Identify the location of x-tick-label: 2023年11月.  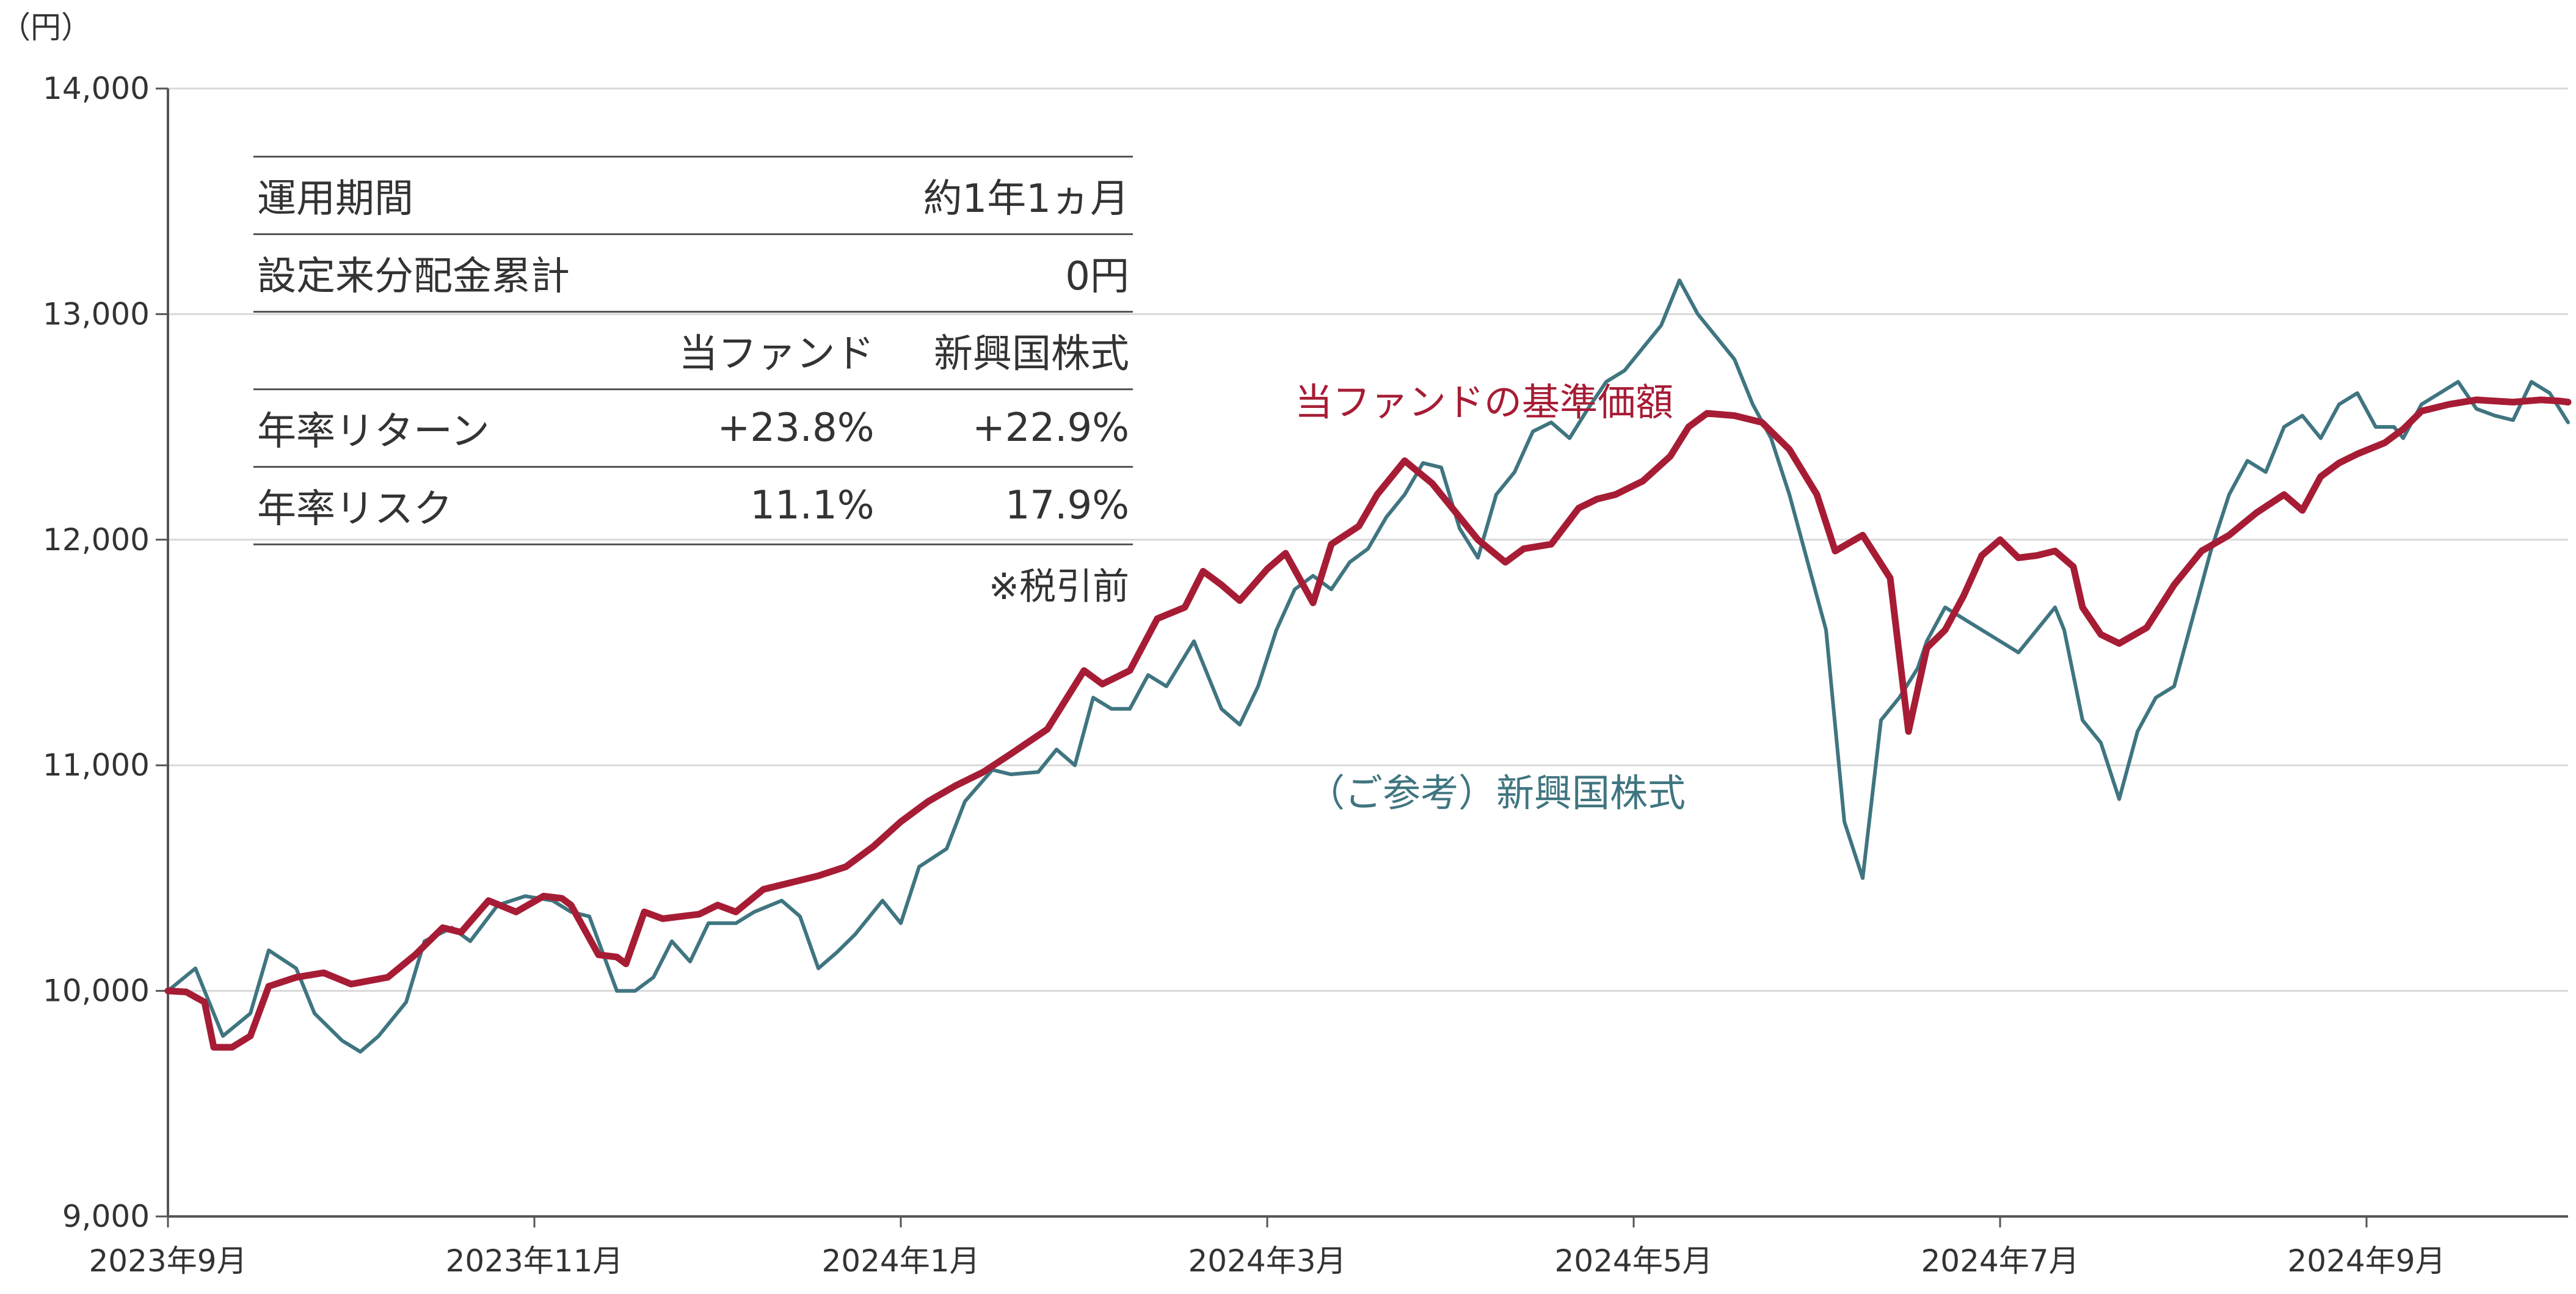
(535, 1261).